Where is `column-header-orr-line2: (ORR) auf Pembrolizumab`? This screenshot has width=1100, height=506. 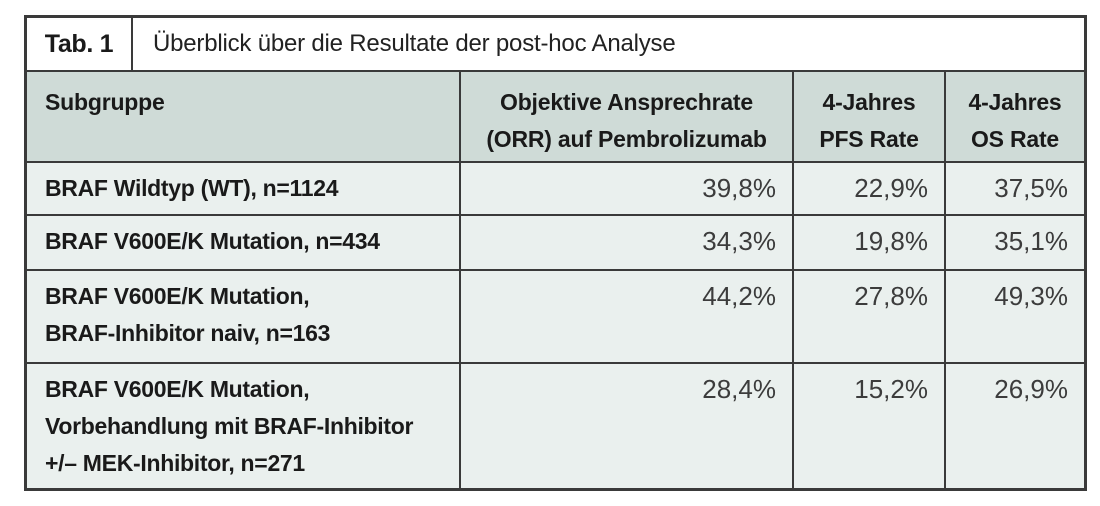
column-header-orr-line2: (ORR) auf Pembrolizumab is located at coordinates (626, 139).